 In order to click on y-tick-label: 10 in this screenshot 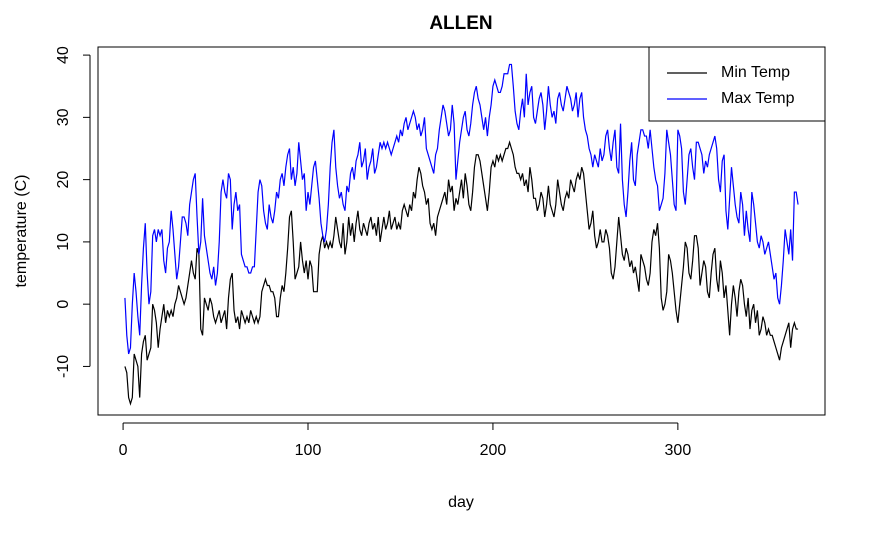, I will do `click(63, 242)`.